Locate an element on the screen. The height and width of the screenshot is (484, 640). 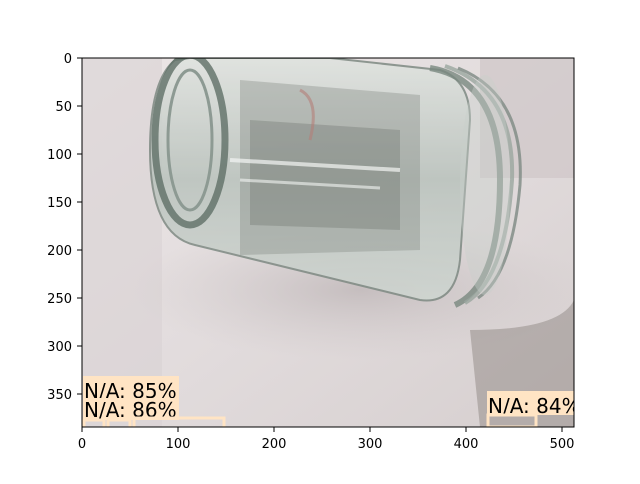
y-tick-label: 200 is located at coordinates (59, 251).